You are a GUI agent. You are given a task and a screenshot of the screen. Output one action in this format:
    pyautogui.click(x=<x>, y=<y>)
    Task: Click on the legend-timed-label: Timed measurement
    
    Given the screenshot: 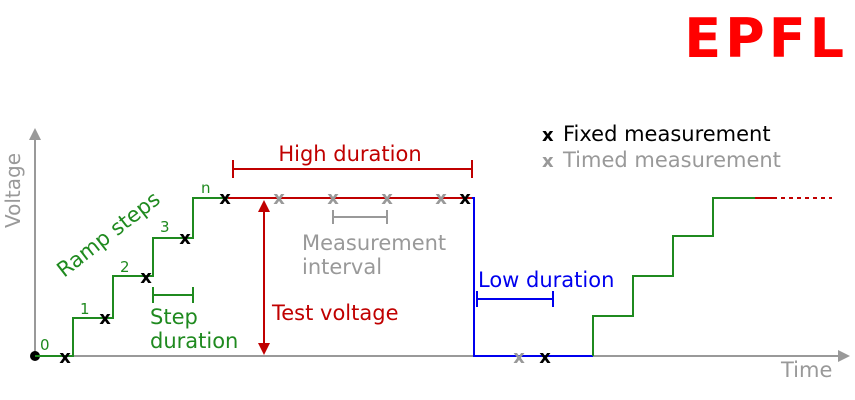 What is the action you would take?
    pyautogui.click(x=671, y=160)
    